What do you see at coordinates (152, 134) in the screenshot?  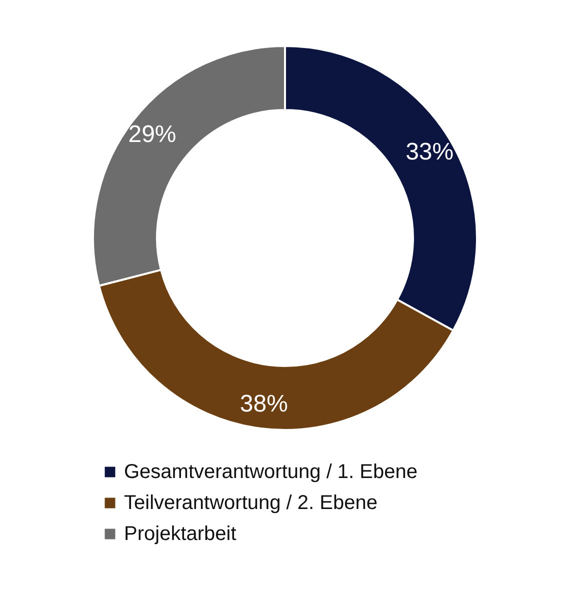 I see `data-label: 29%` at bounding box center [152, 134].